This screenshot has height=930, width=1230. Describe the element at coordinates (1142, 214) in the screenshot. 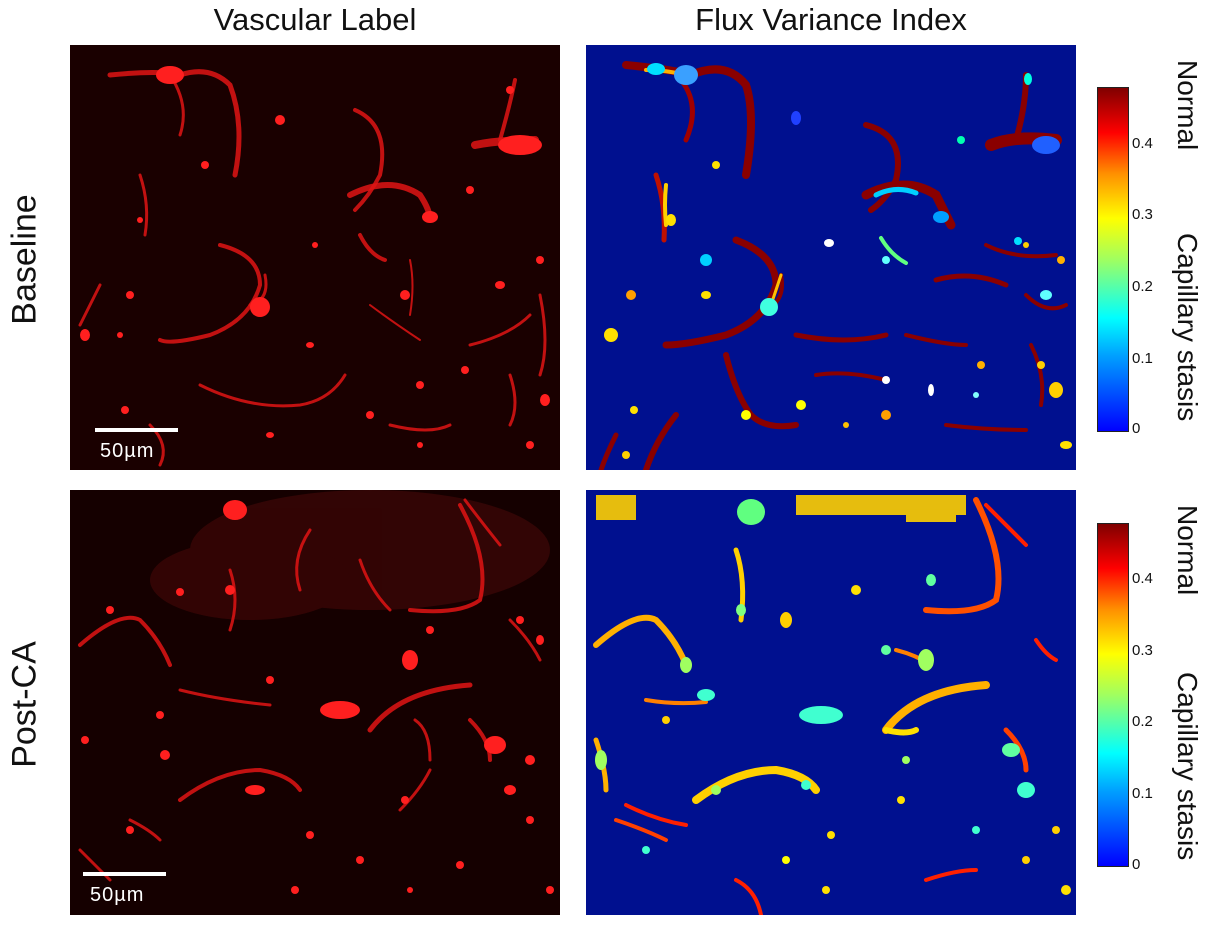

I see `colorbar-tick-baseline-0-3: 0.3` at that location.